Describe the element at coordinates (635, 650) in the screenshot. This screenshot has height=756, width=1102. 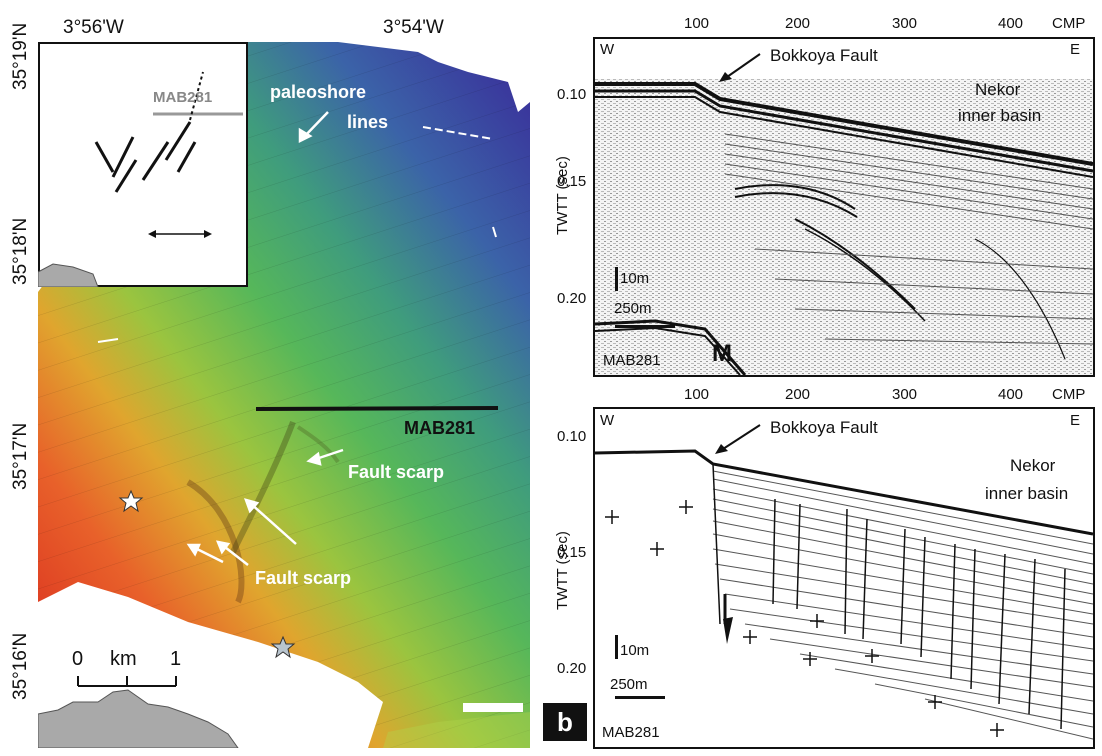
I see `bottom-vscale-label: 10m` at that location.